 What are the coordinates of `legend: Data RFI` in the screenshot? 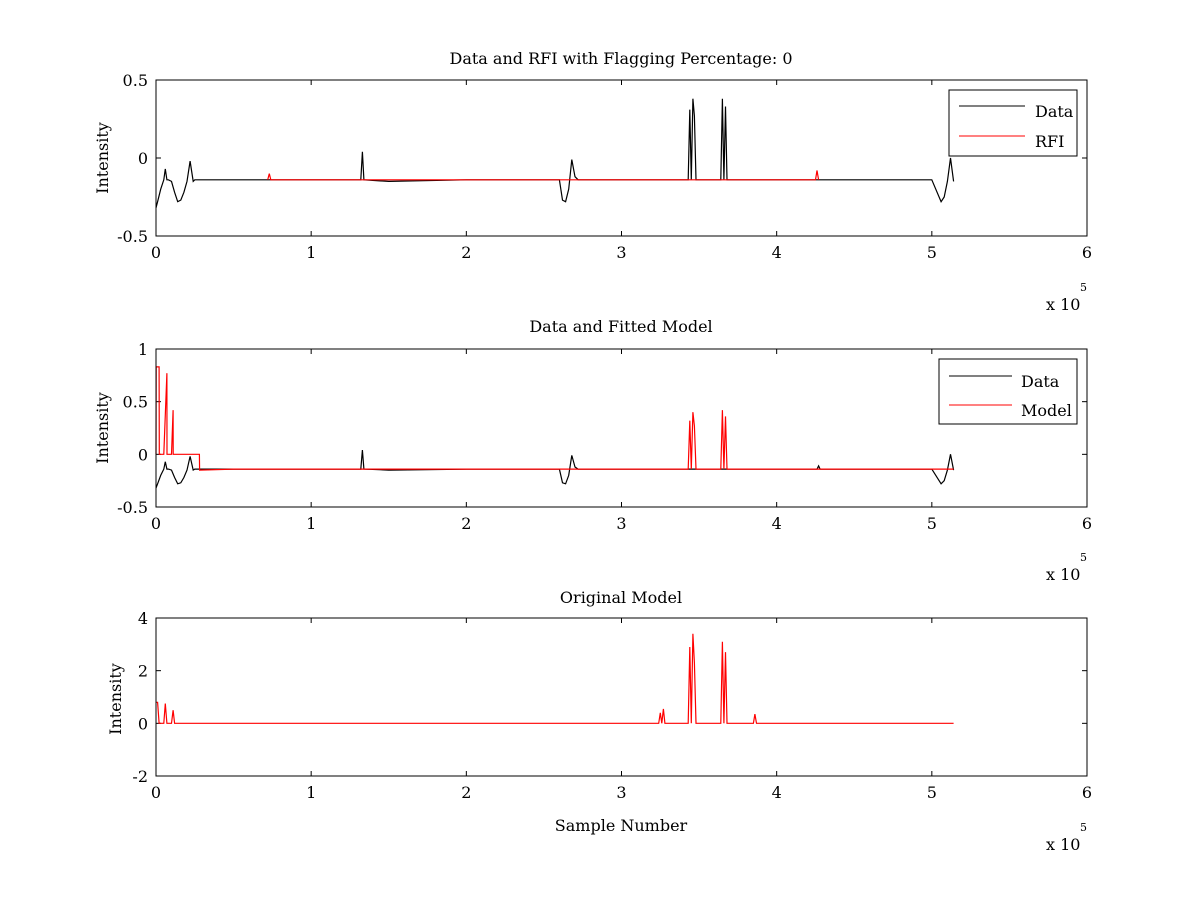 It's located at (1013, 123).